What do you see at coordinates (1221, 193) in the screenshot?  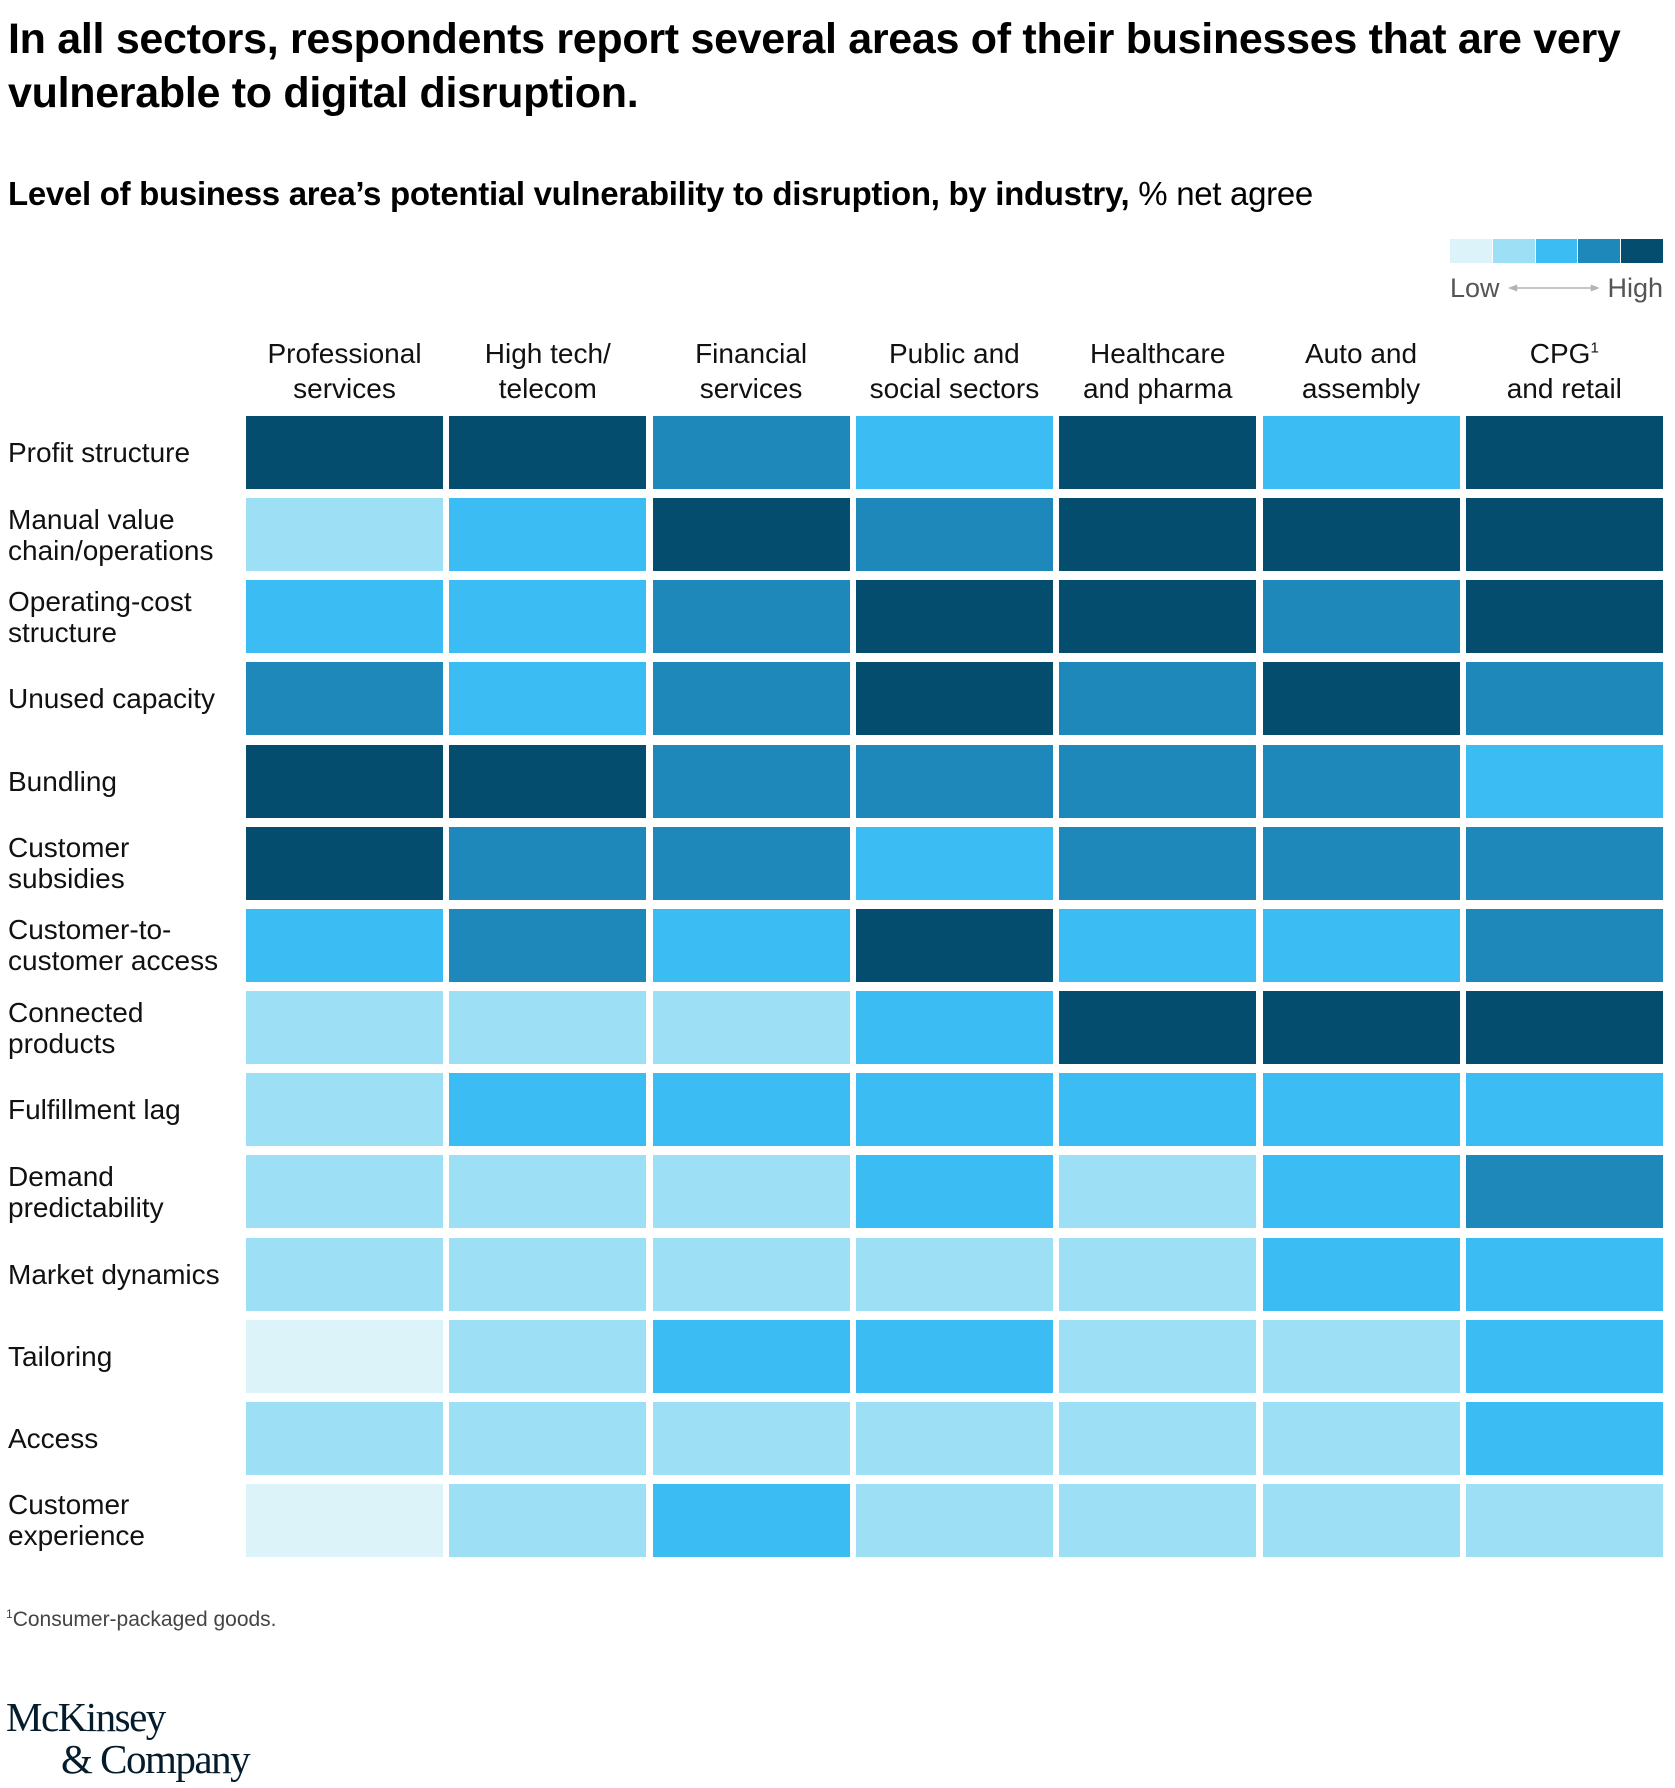 I see `subtitle-unit: % net agree` at bounding box center [1221, 193].